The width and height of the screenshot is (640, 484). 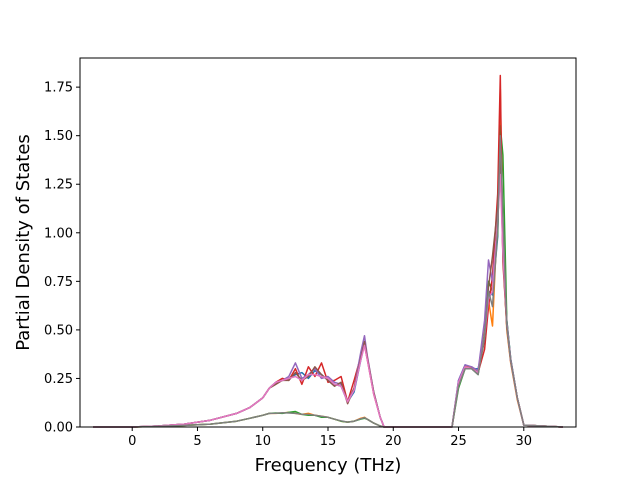 What do you see at coordinates (58, 185) in the screenshot?
I see `y-tick-label: 1.25` at bounding box center [58, 185].